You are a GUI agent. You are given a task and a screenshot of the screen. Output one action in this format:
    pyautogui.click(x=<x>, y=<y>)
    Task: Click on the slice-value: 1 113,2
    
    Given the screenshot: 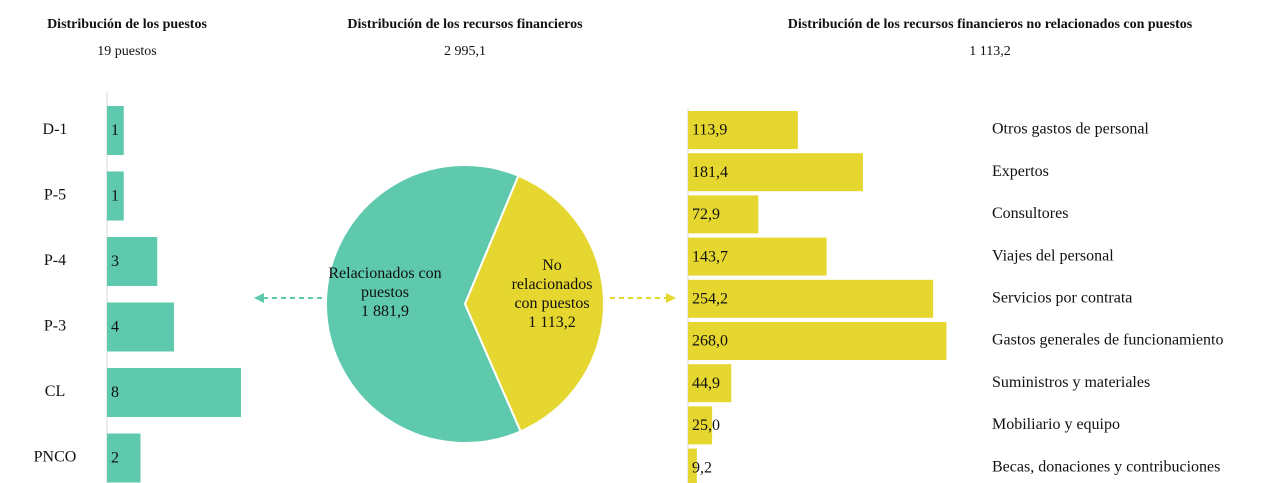 What is the action you would take?
    pyautogui.click(x=552, y=322)
    